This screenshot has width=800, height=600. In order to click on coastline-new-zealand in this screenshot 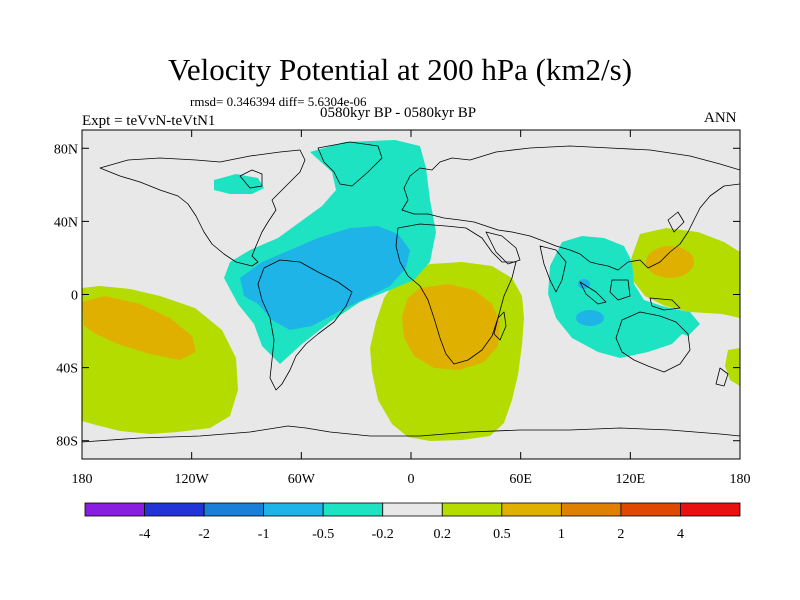, I will do `click(722, 377)`.